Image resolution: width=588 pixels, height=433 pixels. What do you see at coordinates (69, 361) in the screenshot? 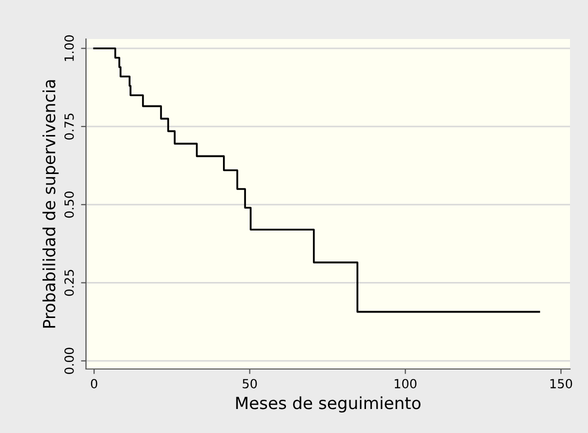
I see `y-tick-label: 0.00` at bounding box center [69, 361].